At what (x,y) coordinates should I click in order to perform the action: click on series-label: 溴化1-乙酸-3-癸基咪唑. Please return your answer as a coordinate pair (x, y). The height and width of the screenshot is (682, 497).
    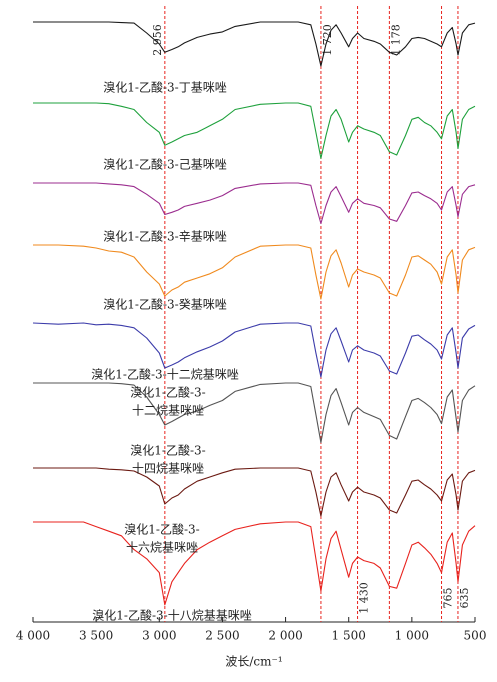
    Looking at the image, I should click on (164, 304).